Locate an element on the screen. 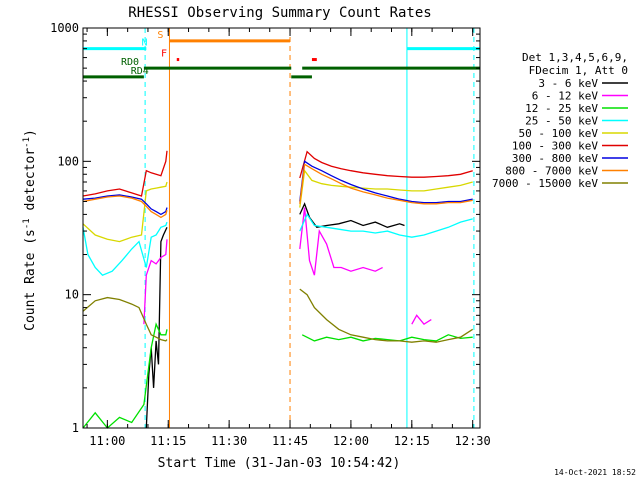 This screenshot has width=640, height=480. y-axis-label: Count Rate (s-1 detector-1) is located at coordinates (30, 230).